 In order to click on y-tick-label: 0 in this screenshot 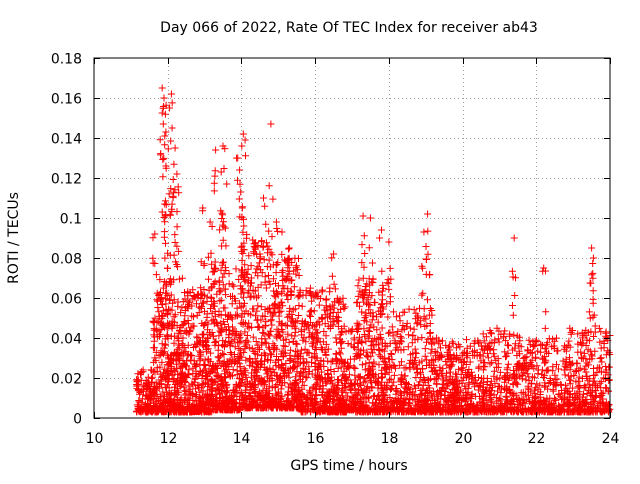, I will do `click(77, 420)`.